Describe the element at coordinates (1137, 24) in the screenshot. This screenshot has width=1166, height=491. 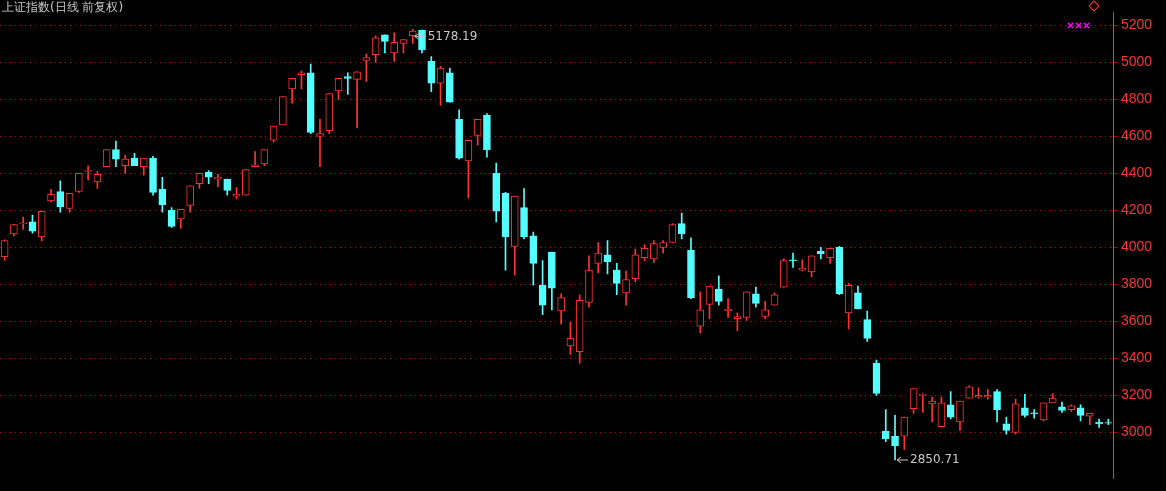
I see `y-tick-label: 5200` at that location.